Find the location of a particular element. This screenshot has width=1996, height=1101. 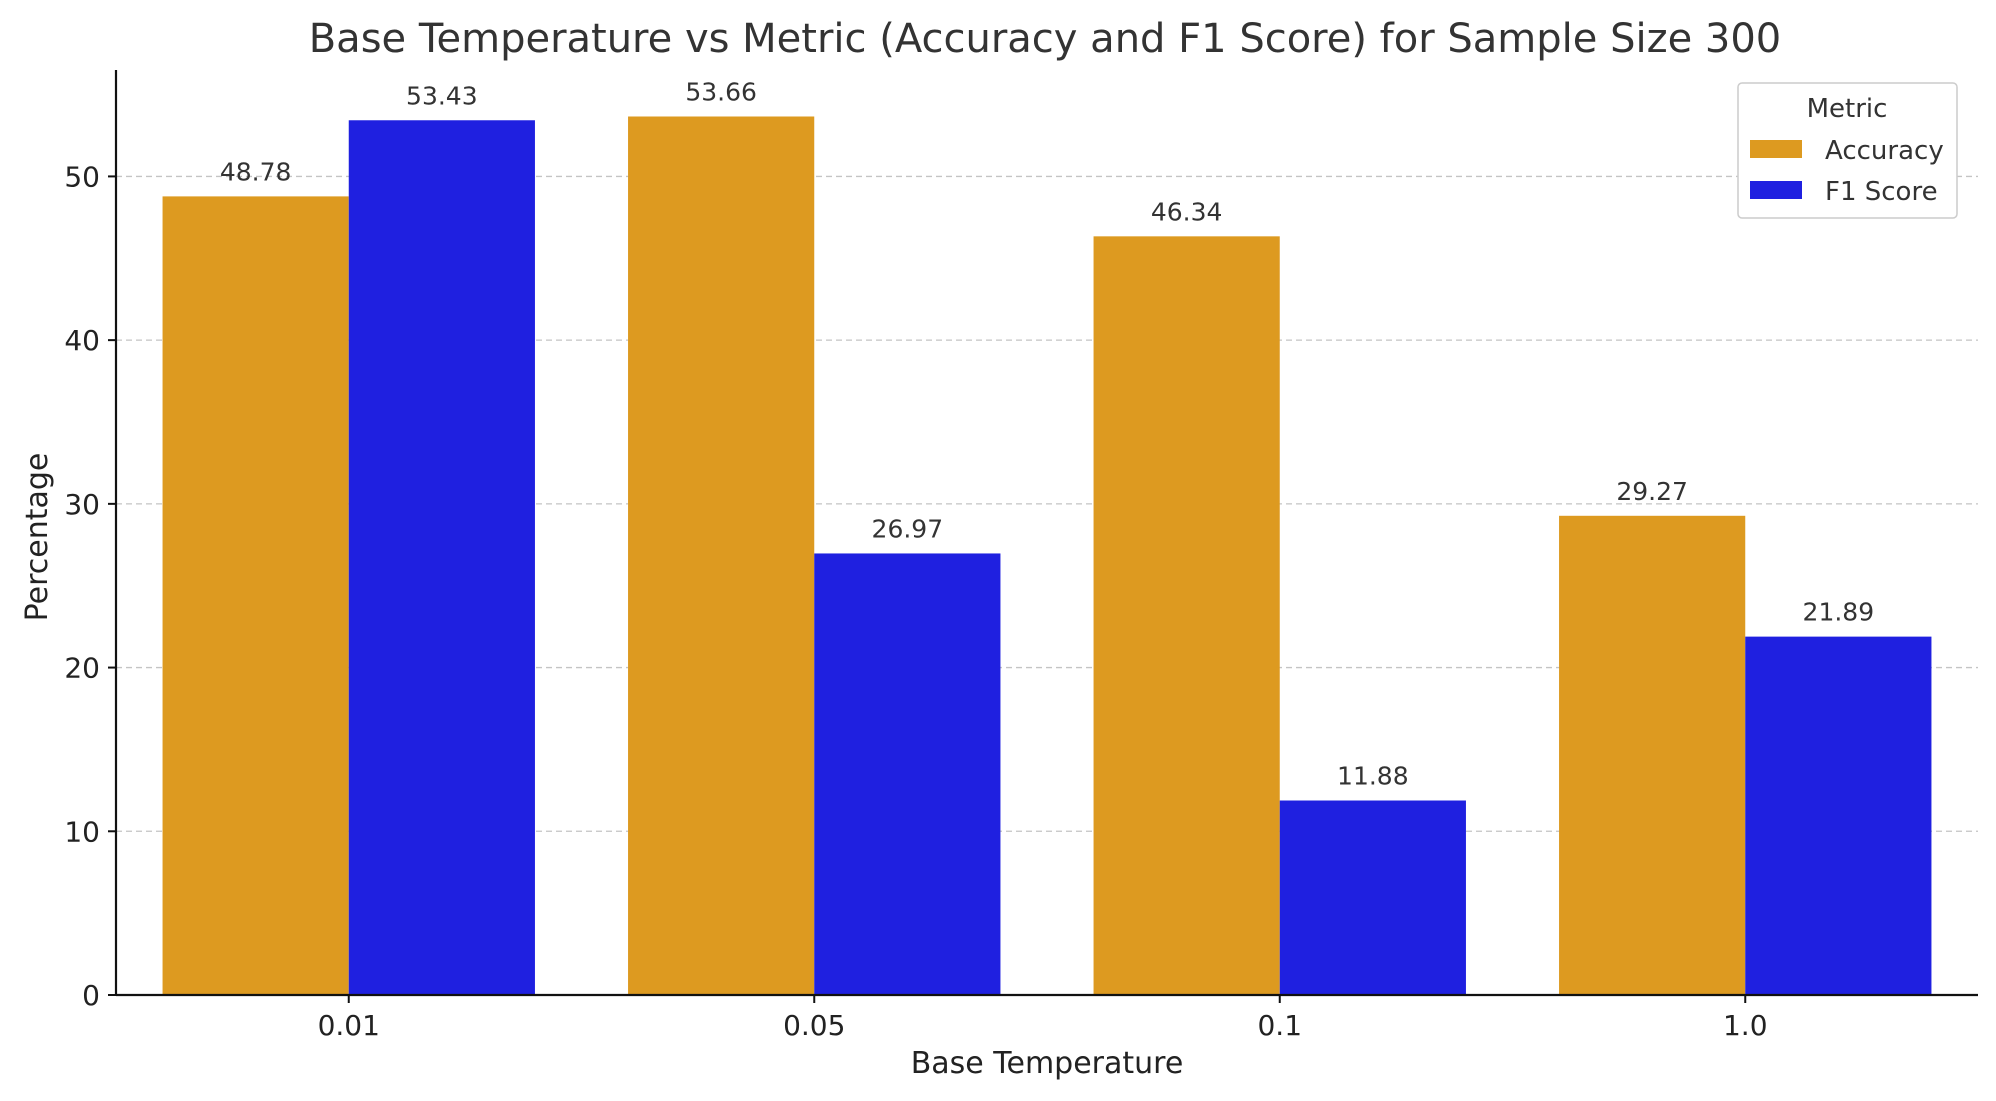

legend-title: Metric is located at coordinates (1847, 109).